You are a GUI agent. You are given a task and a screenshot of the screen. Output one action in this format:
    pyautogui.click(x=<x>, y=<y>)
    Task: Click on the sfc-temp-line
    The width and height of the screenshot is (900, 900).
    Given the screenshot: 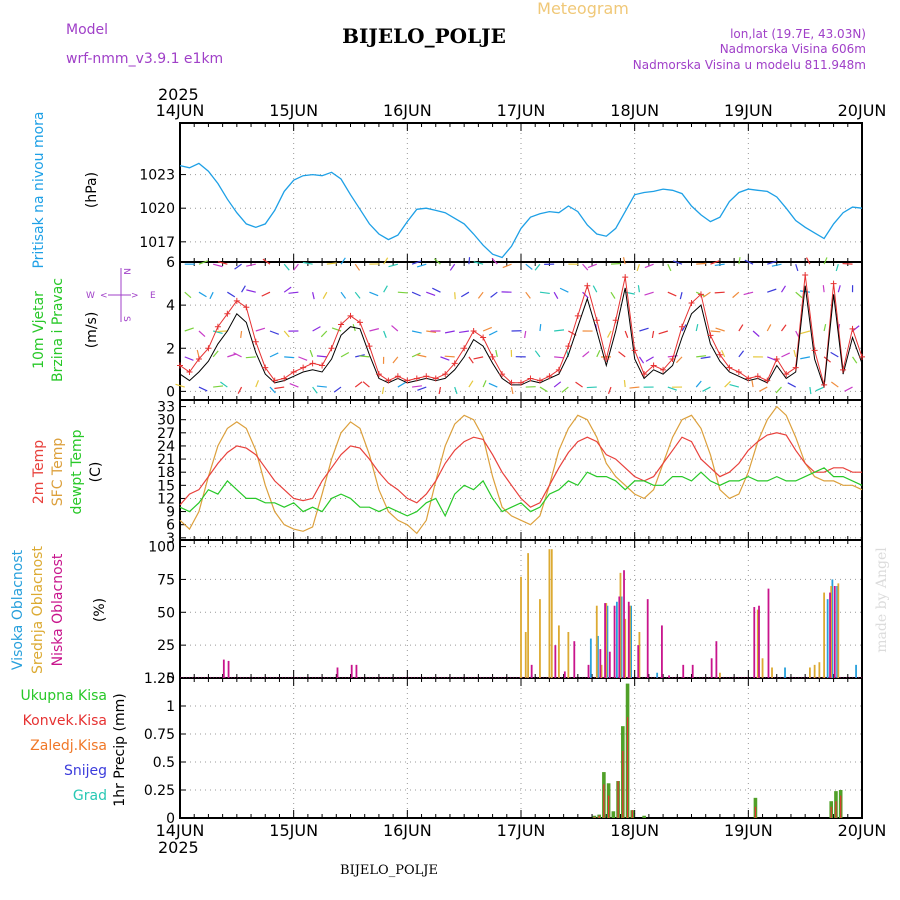 What is the action you would take?
    pyautogui.click(x=521, y=470)
    